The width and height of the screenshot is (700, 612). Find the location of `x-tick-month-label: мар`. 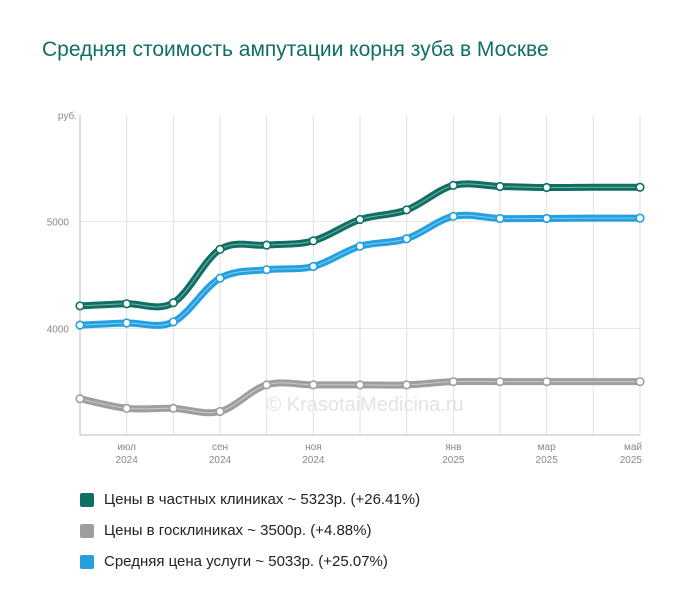

x-tick-month-label: мар is located at coordinates (547, 447).